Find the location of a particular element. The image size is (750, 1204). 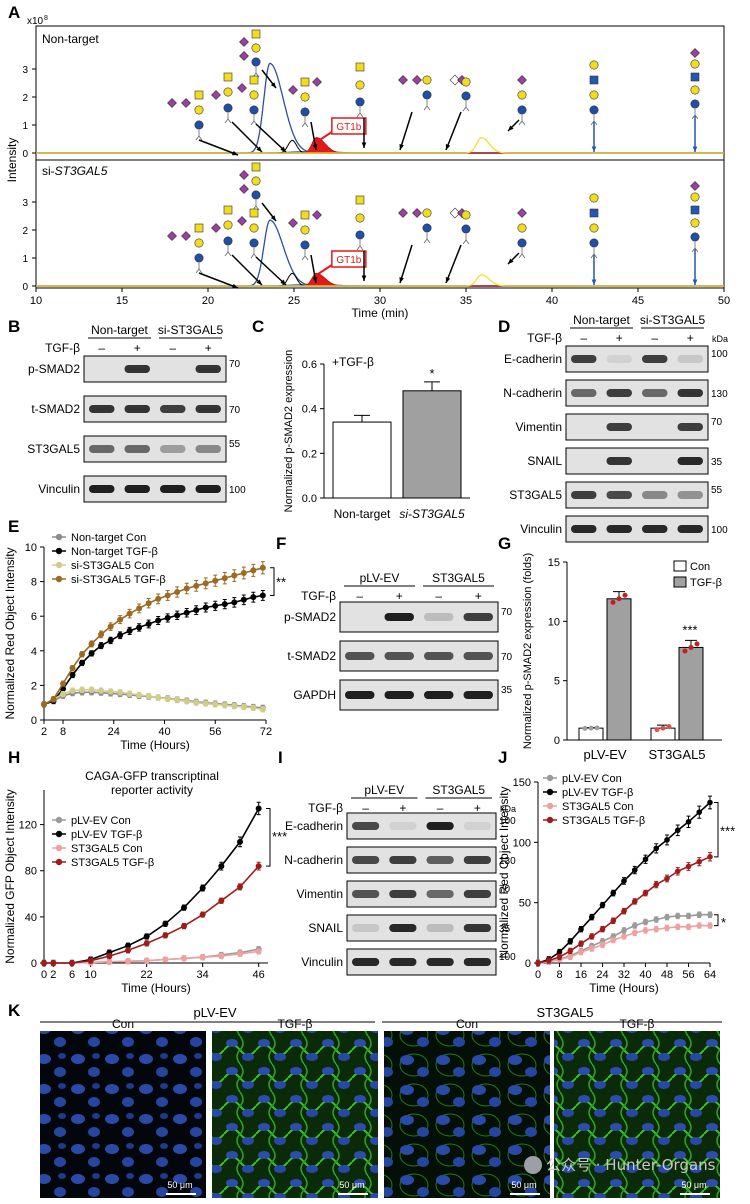

x-tick-label: 2 is located at coordinates (44, 732).